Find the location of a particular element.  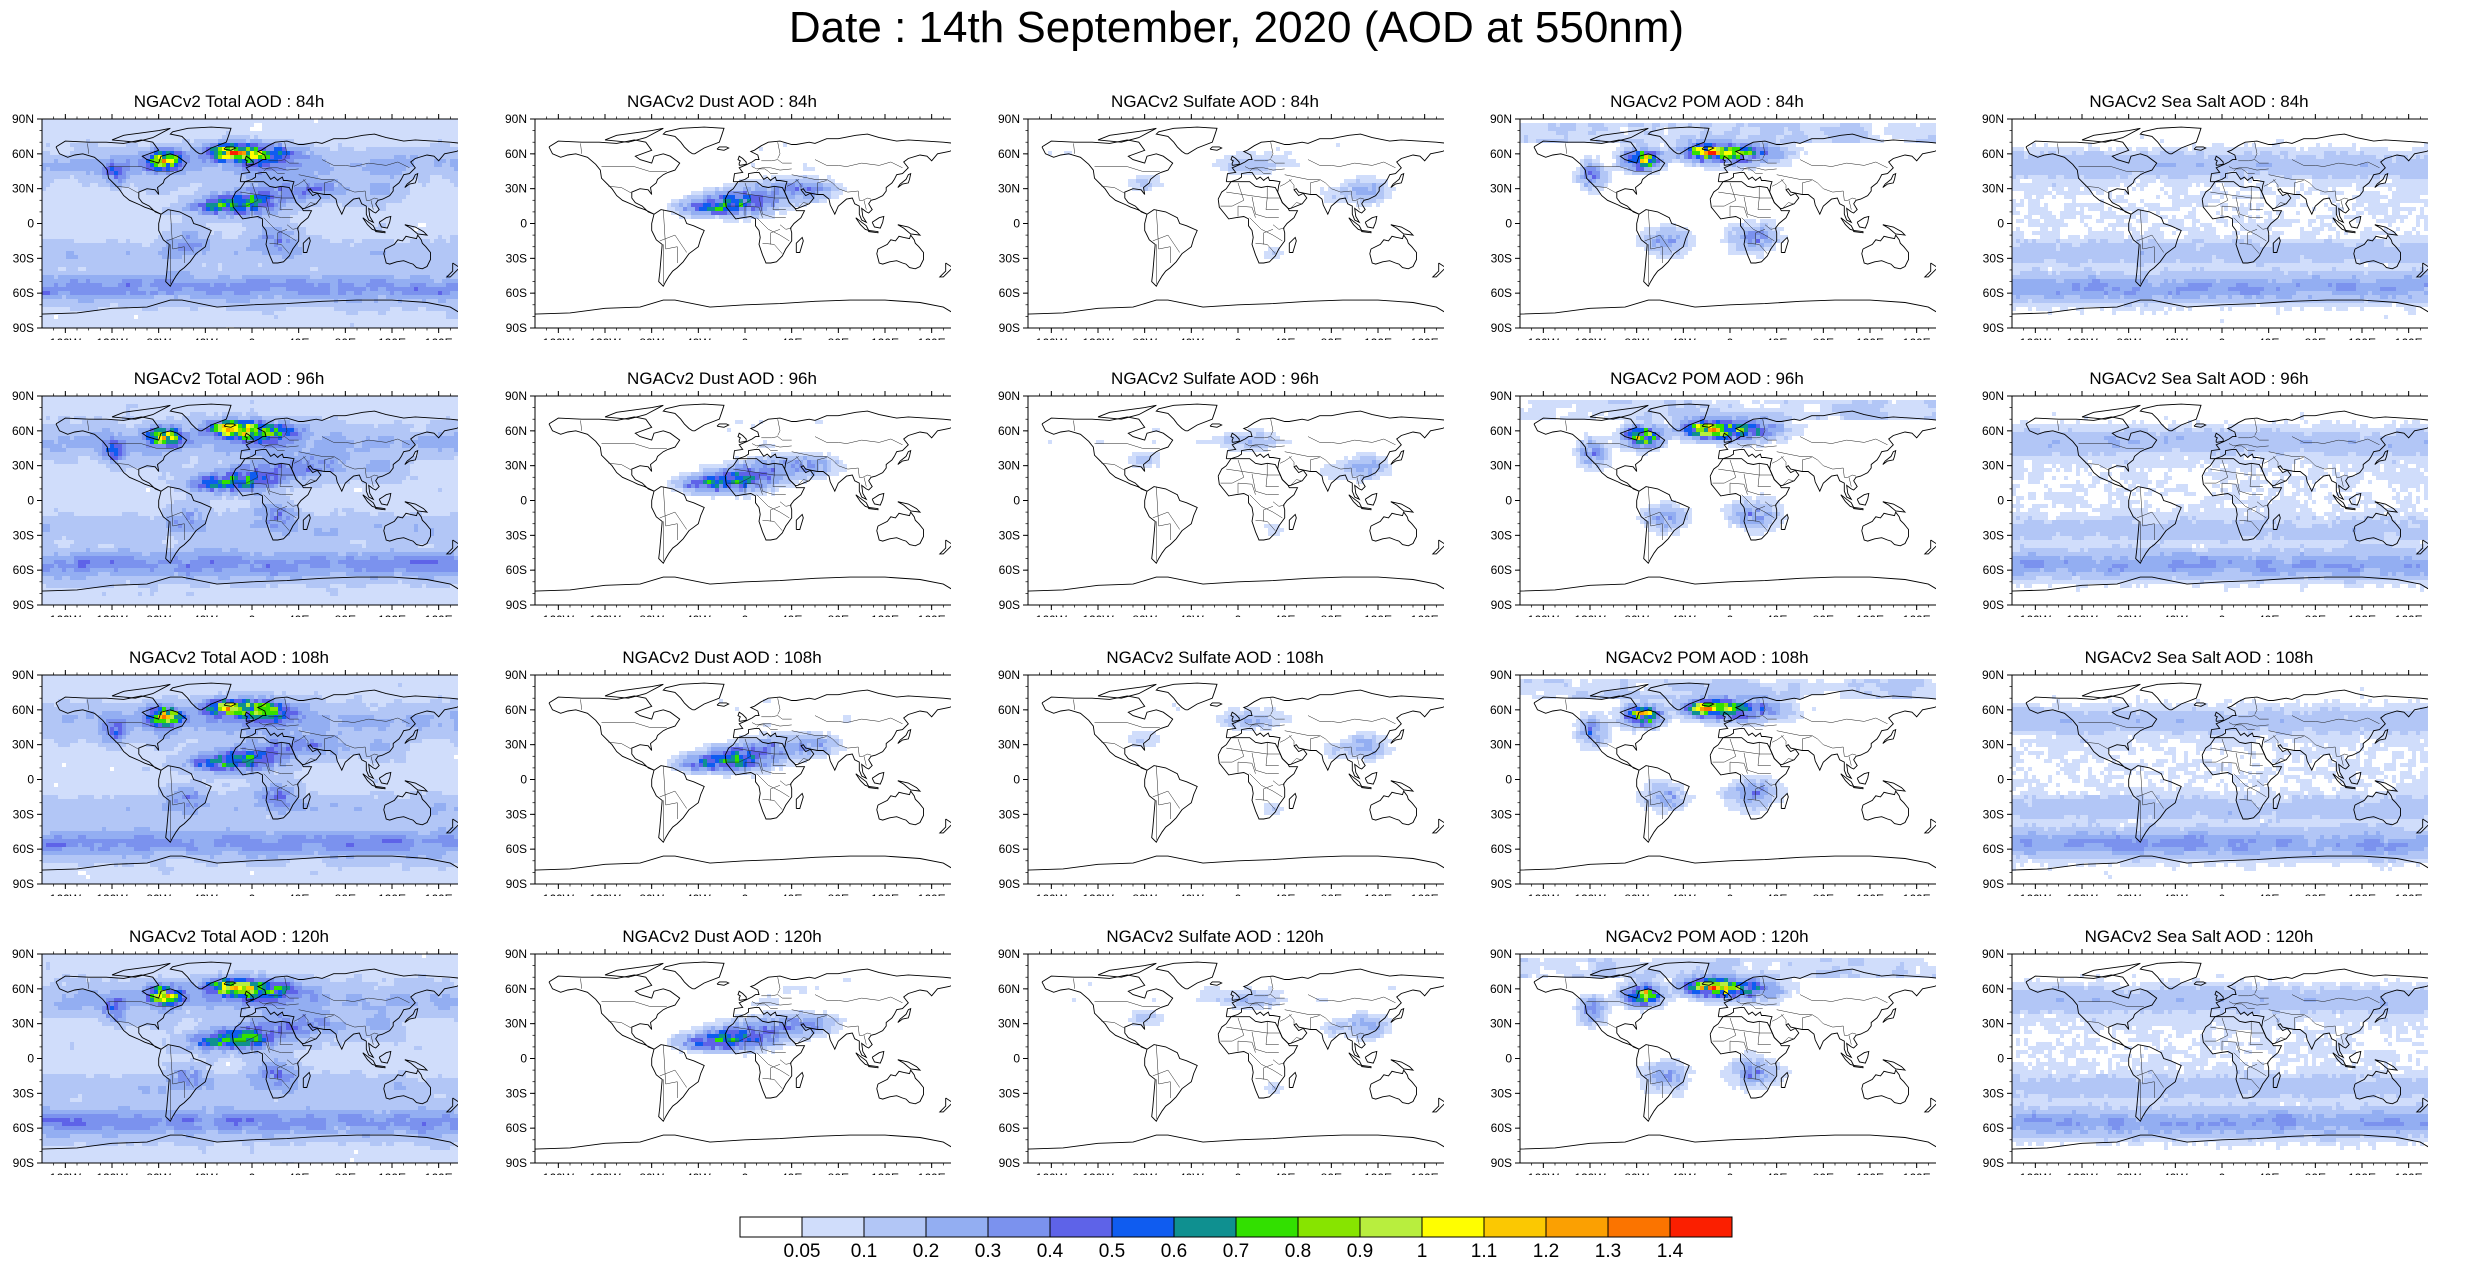

lon-tick-label: 80W is located at coordinates (651, 338).